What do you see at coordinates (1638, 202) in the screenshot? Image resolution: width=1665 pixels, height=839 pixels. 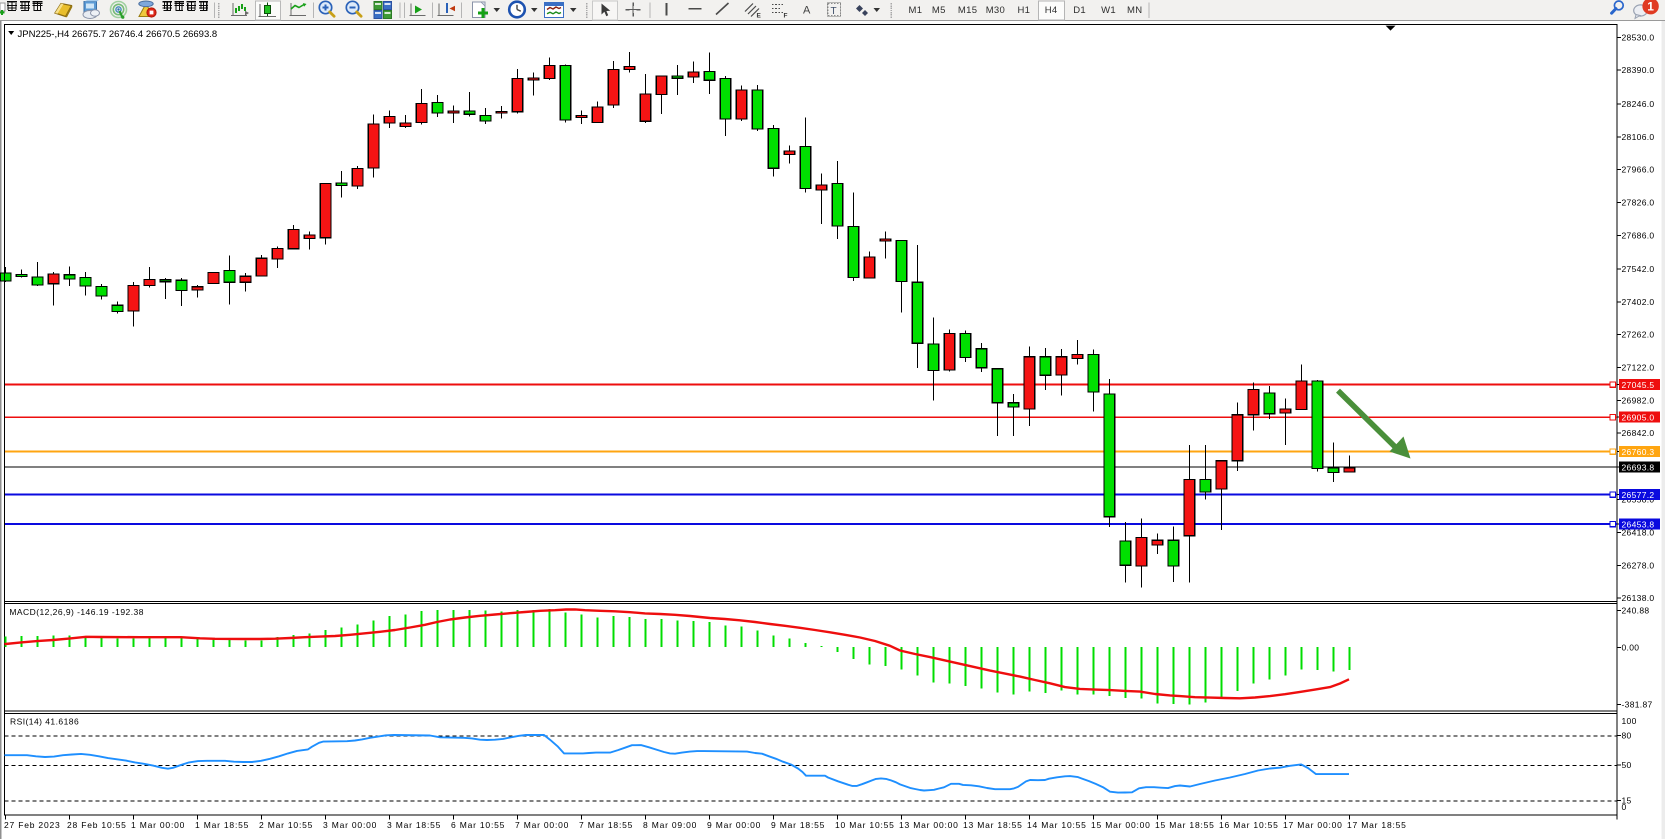 I see `svg-text: 27826.0` at bounding box center [1638, 202].